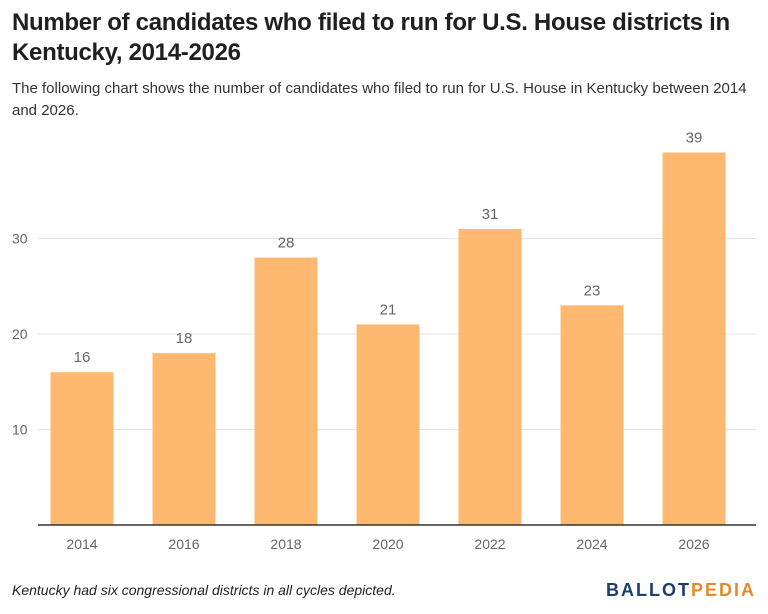  What do you see at coordinates (285, 544) in the screenshot?
I see `x-tick-label: 2018` at bounding box center [285, 544].